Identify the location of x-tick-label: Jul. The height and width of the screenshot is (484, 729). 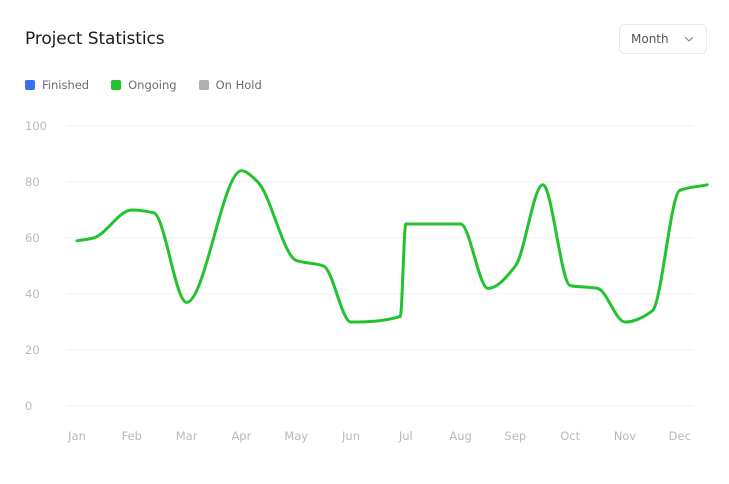
(405, 436).